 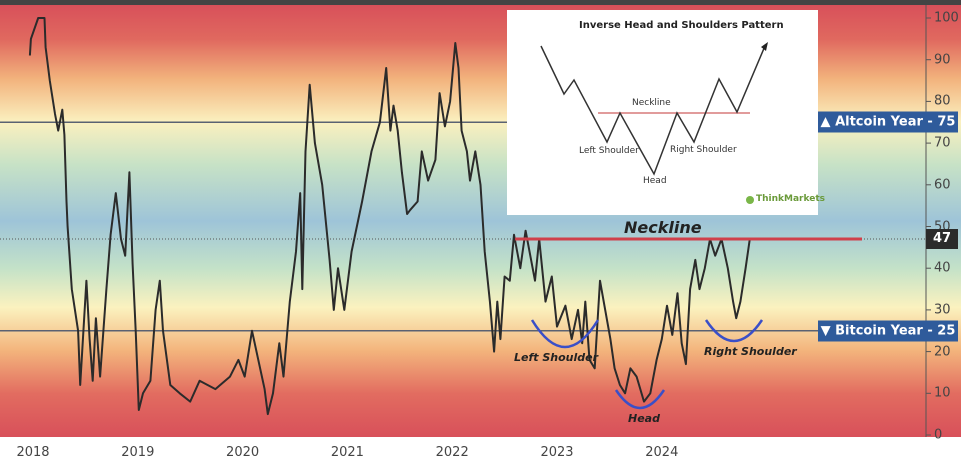 What do you see at coordinates (938, 435) in the screenshot?
I see `y-tick-label: 0` at bounding box center [938, 435].